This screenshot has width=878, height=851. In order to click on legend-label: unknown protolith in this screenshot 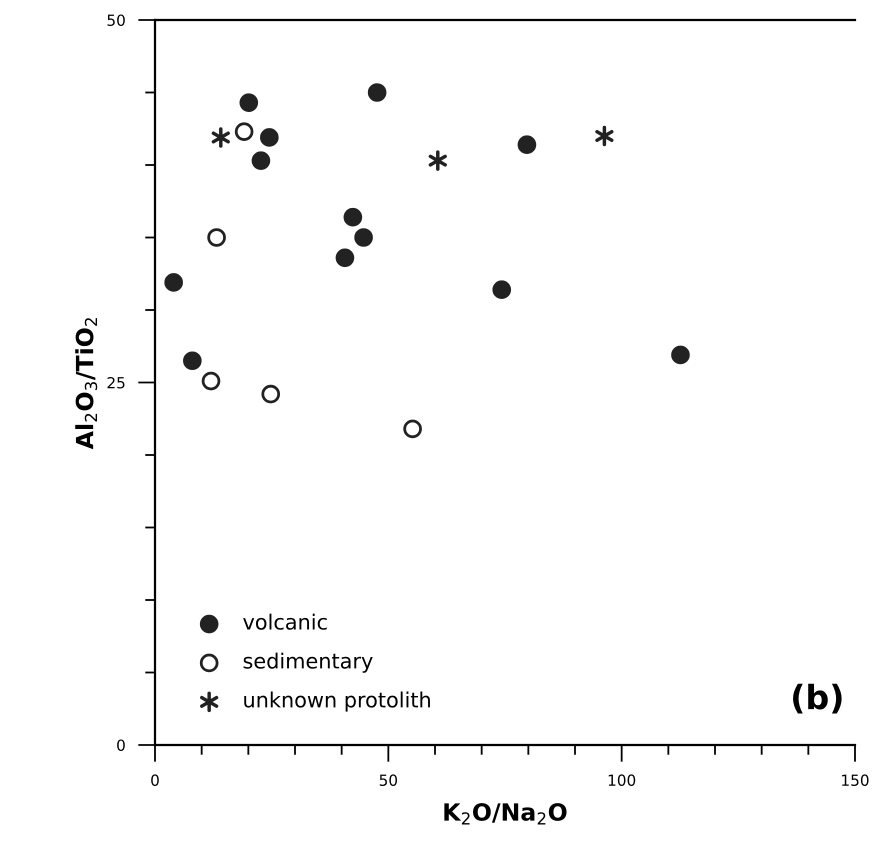, I will do `click(337, 702)`.